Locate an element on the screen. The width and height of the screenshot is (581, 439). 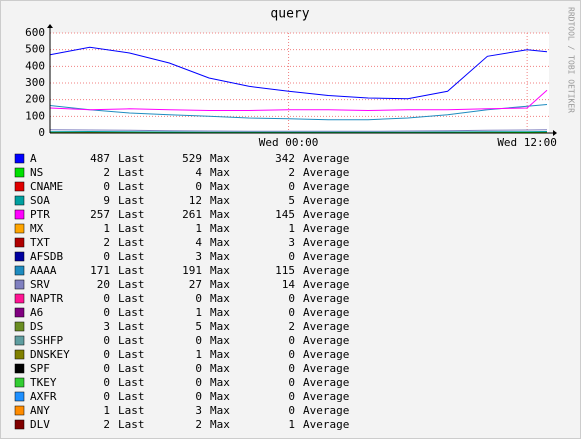
legend-last: 2 is located at coordinates (106, 242).